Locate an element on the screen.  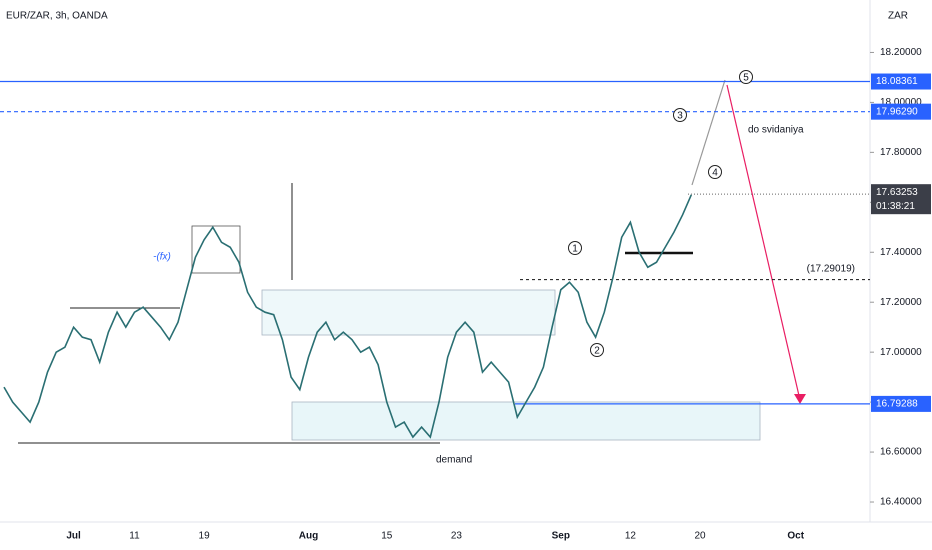
x-tick-label: 20 is located at coordinates (700, 536).